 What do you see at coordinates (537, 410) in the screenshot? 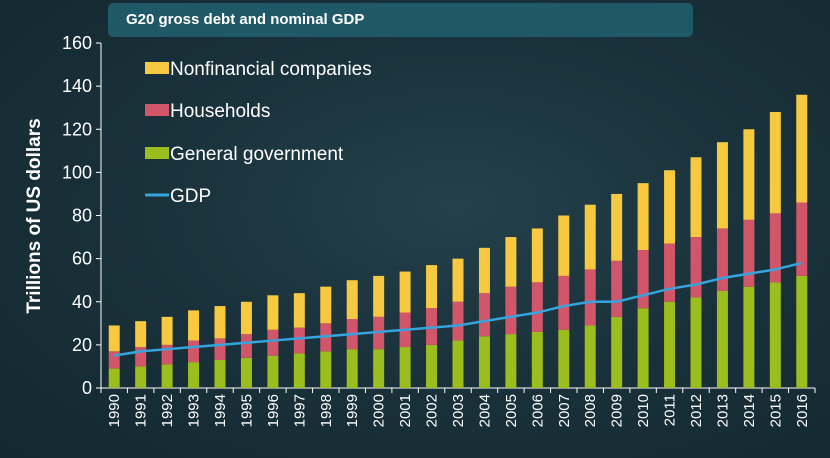
I see `x-tick-label: 2006` at bounding box center [537, 410].